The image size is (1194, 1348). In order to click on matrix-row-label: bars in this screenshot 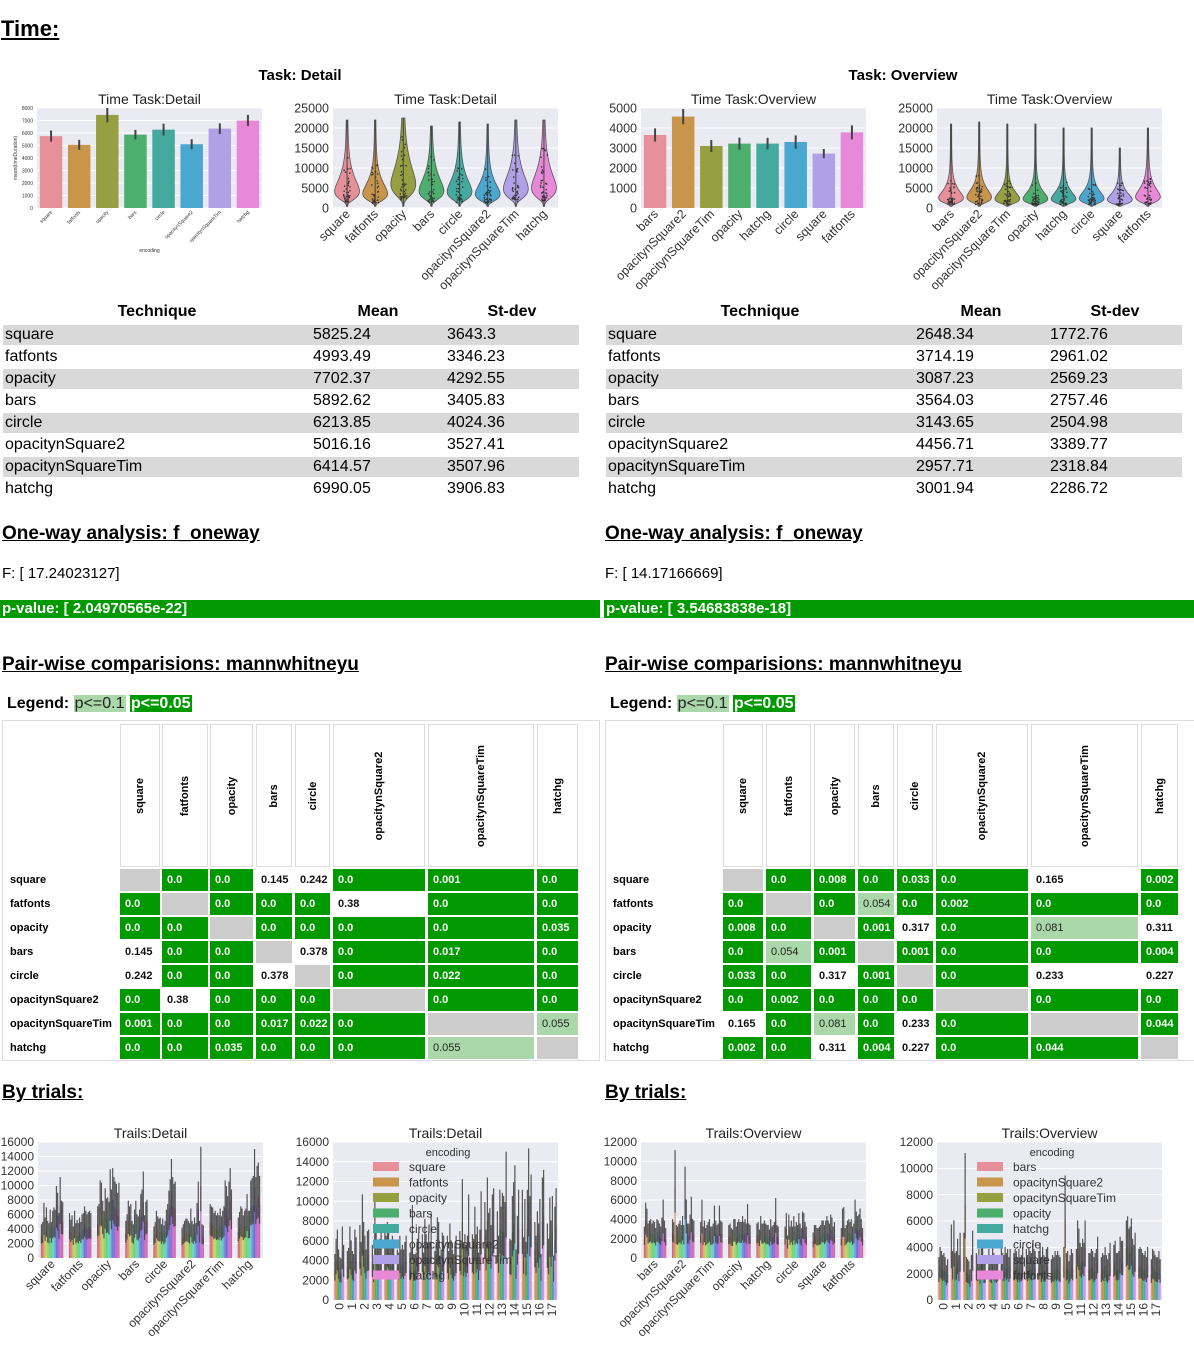, I will do `click(625, 952)`.